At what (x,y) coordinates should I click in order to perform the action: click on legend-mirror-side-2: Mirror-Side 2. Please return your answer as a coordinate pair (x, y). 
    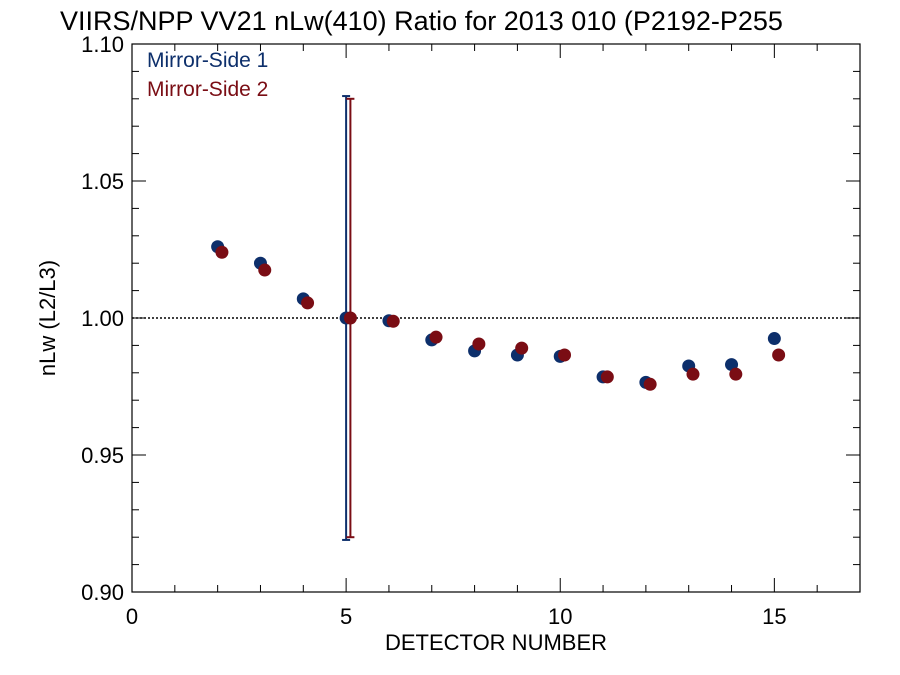
    Looking at the image, I should click on (207, 89).